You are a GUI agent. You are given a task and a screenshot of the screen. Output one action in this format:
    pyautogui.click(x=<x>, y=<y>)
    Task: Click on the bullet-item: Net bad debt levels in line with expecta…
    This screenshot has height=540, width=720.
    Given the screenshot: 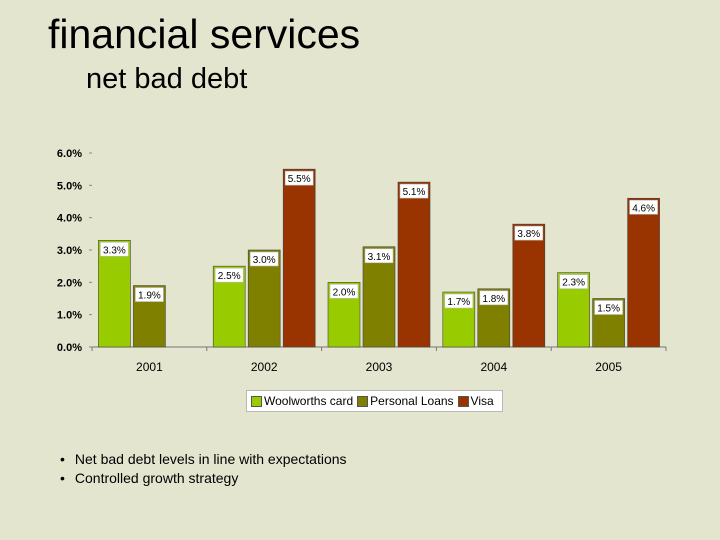 What is the action you would take?
    pyautogui.click(x=203, y=459)
    